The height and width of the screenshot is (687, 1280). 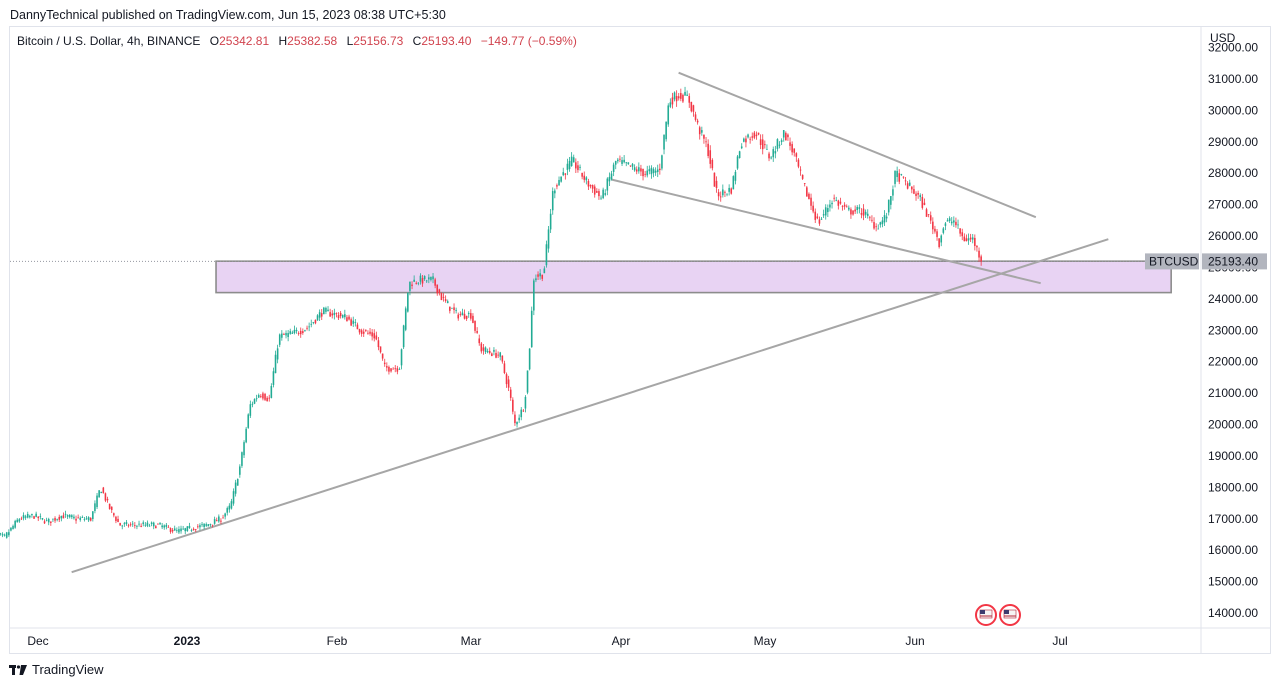 I want to click on price-tag-label: 25193.40, so click(x=1233, y=261).